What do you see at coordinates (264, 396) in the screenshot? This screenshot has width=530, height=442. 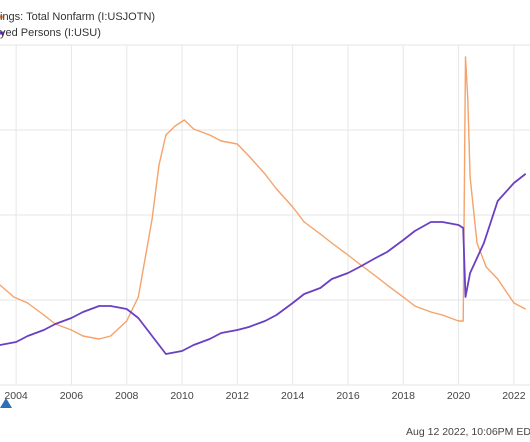 I see `x-axis-ticks: 2004 2006 2008 2010 2012 2014 2016 2018 2020 2022` at bounding box center [264, 396].